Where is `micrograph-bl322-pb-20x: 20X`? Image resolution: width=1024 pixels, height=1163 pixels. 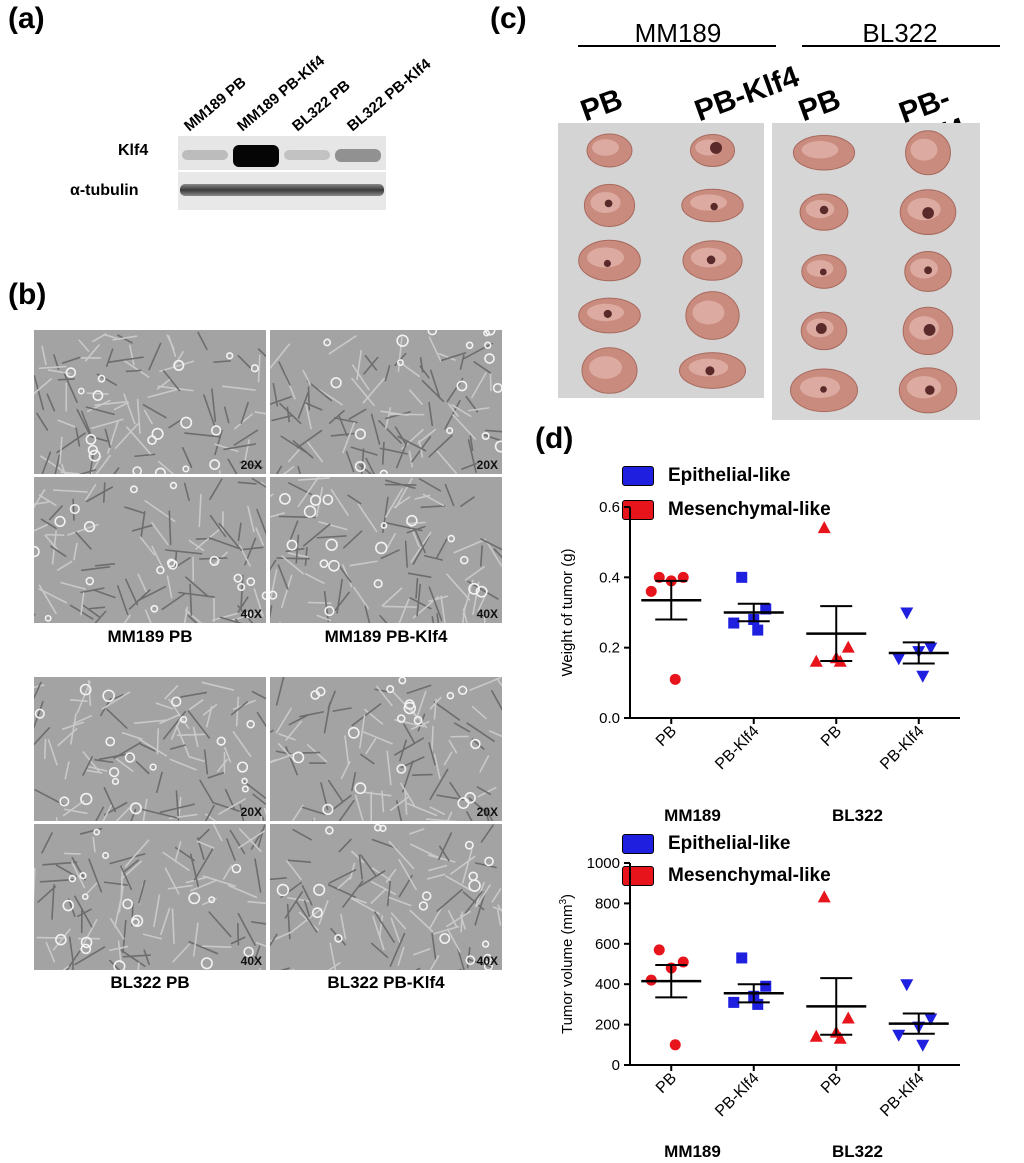
micrograph-bl322-pb-20x: 20X is located at coordinates (150, 749).